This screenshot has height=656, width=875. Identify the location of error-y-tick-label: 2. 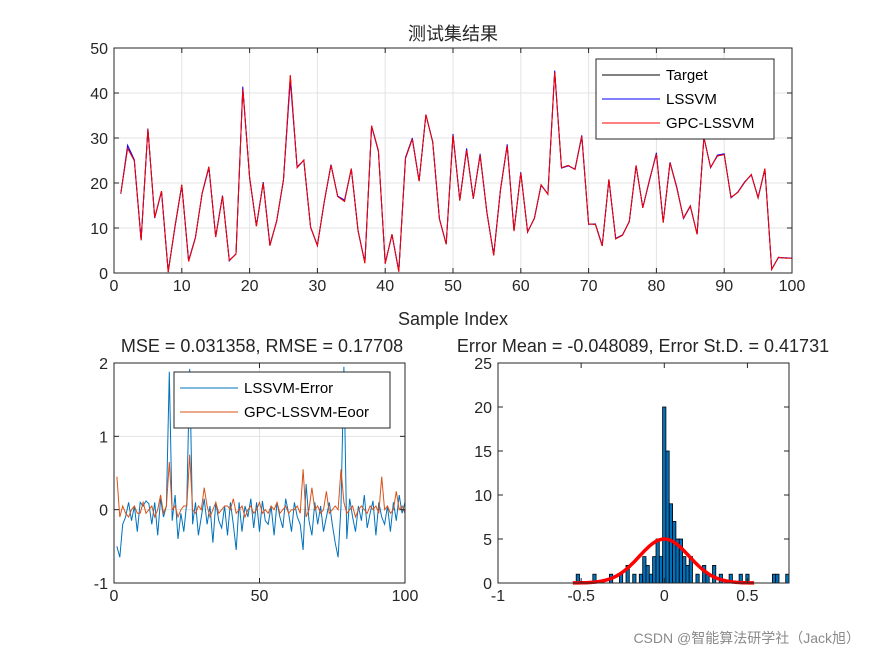
(103, 364).